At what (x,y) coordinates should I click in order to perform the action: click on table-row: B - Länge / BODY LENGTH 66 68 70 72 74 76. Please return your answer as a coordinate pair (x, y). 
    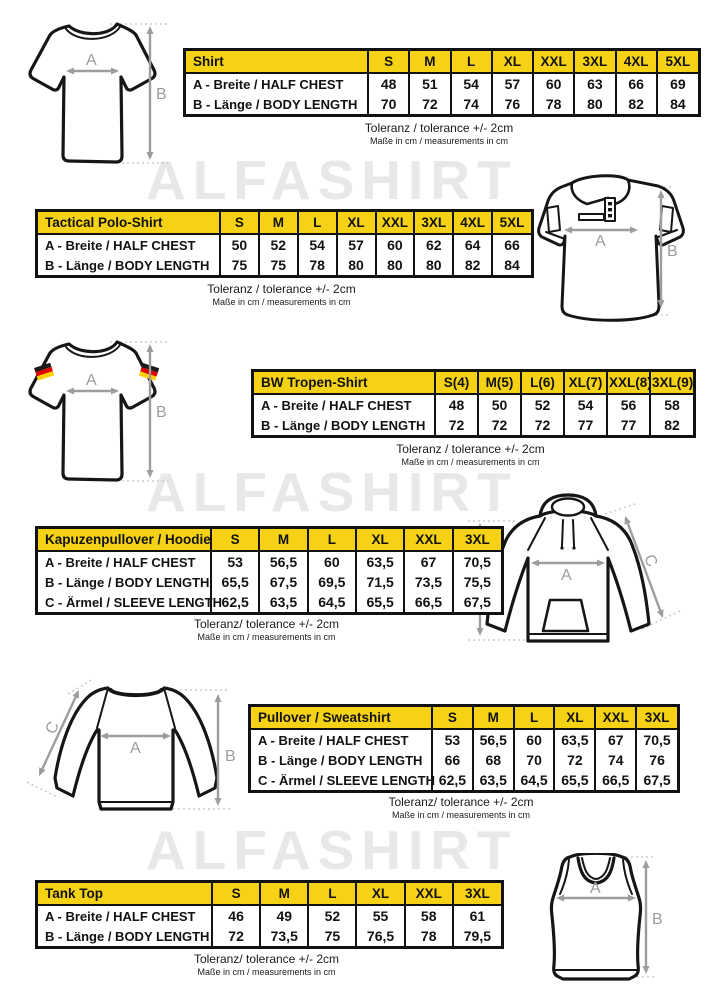
    Looking at the image, I should click on (464, 760).